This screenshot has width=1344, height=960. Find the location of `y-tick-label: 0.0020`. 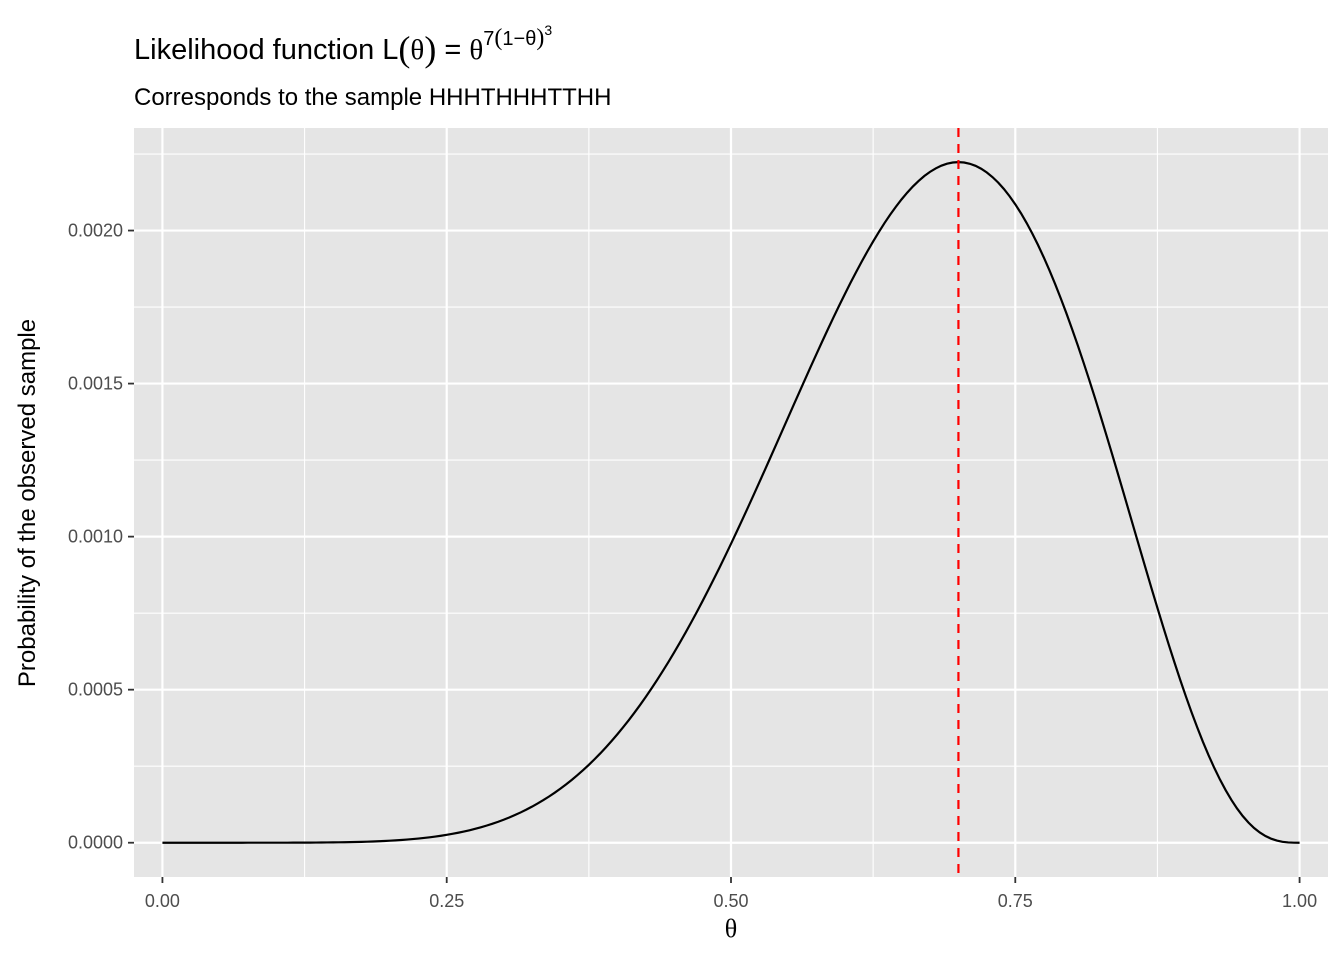

y-tick-label: 0.0020 is located at coordinates (95, 231).